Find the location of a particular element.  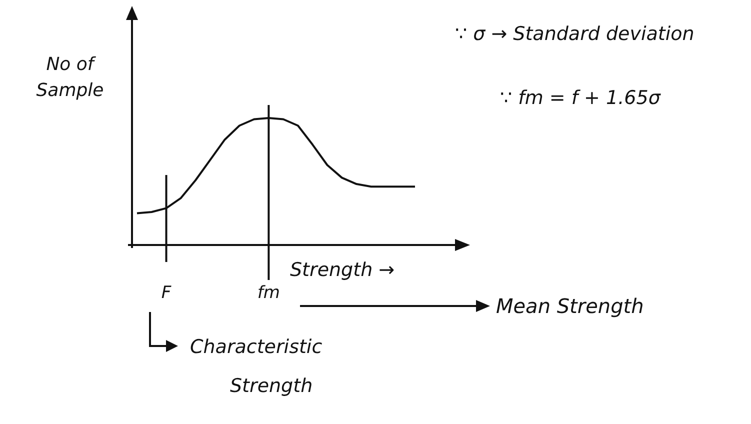

text: Characteristic Strength is located at coordinates (256, 366).